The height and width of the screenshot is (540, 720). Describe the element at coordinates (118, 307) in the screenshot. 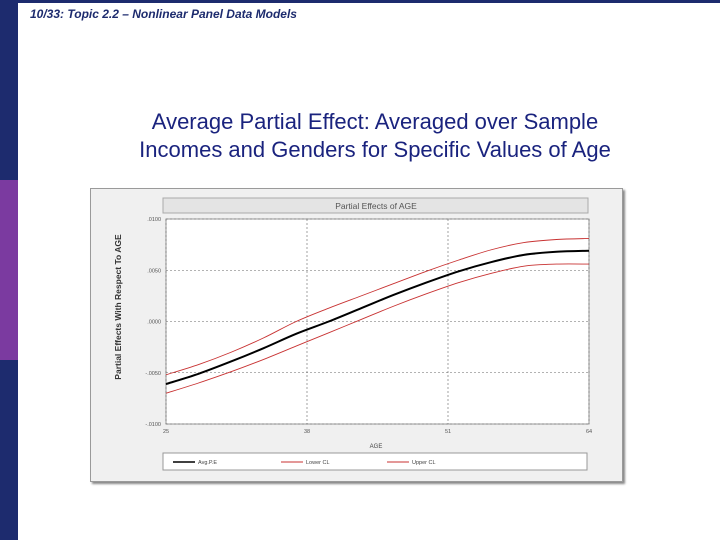

I see `y-axis-label: Partial Effects With Respect To AGE` at that location.